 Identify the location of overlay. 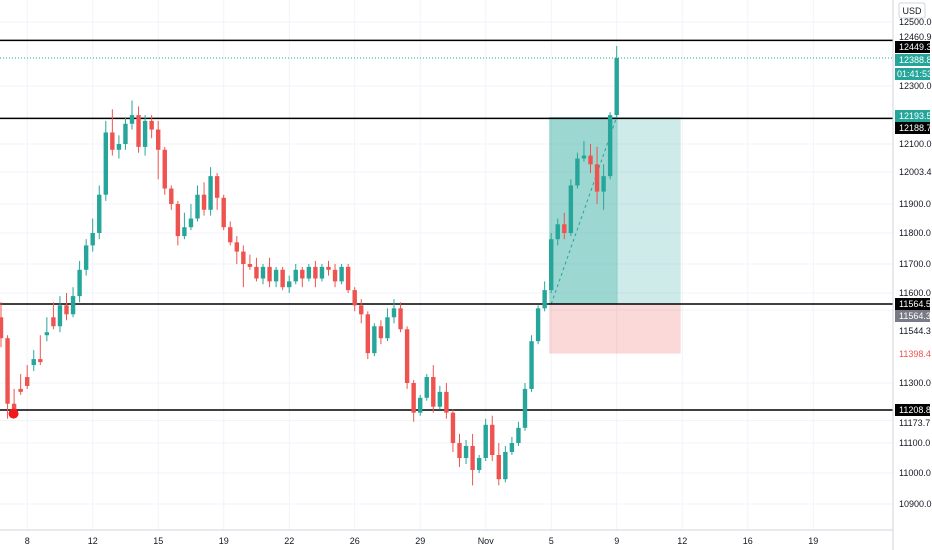
(13, 413).